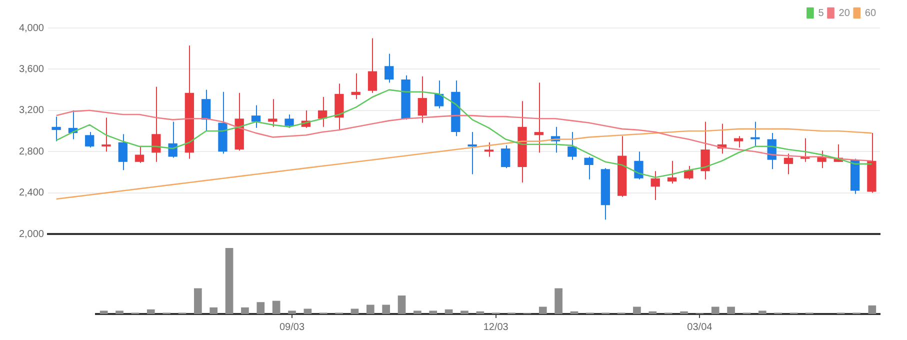 The height and width of the screenshot is (340, 907). I want to click on x-tick-label: 09/03, so click(292, 327).